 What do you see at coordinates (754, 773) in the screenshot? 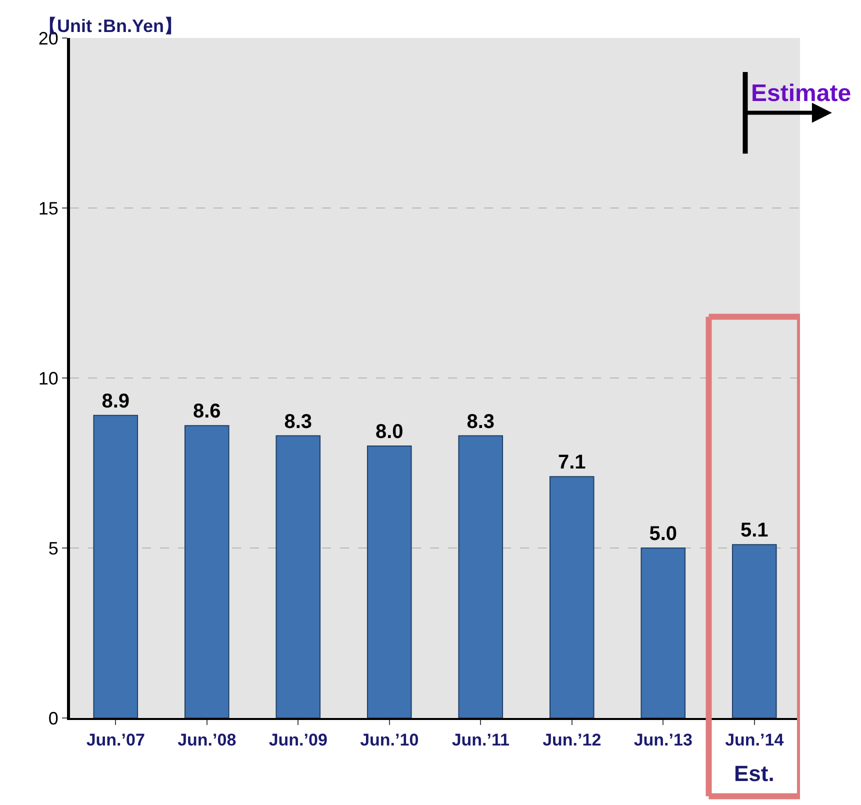
I see `text: Est.` at bounding box center [754, 773].